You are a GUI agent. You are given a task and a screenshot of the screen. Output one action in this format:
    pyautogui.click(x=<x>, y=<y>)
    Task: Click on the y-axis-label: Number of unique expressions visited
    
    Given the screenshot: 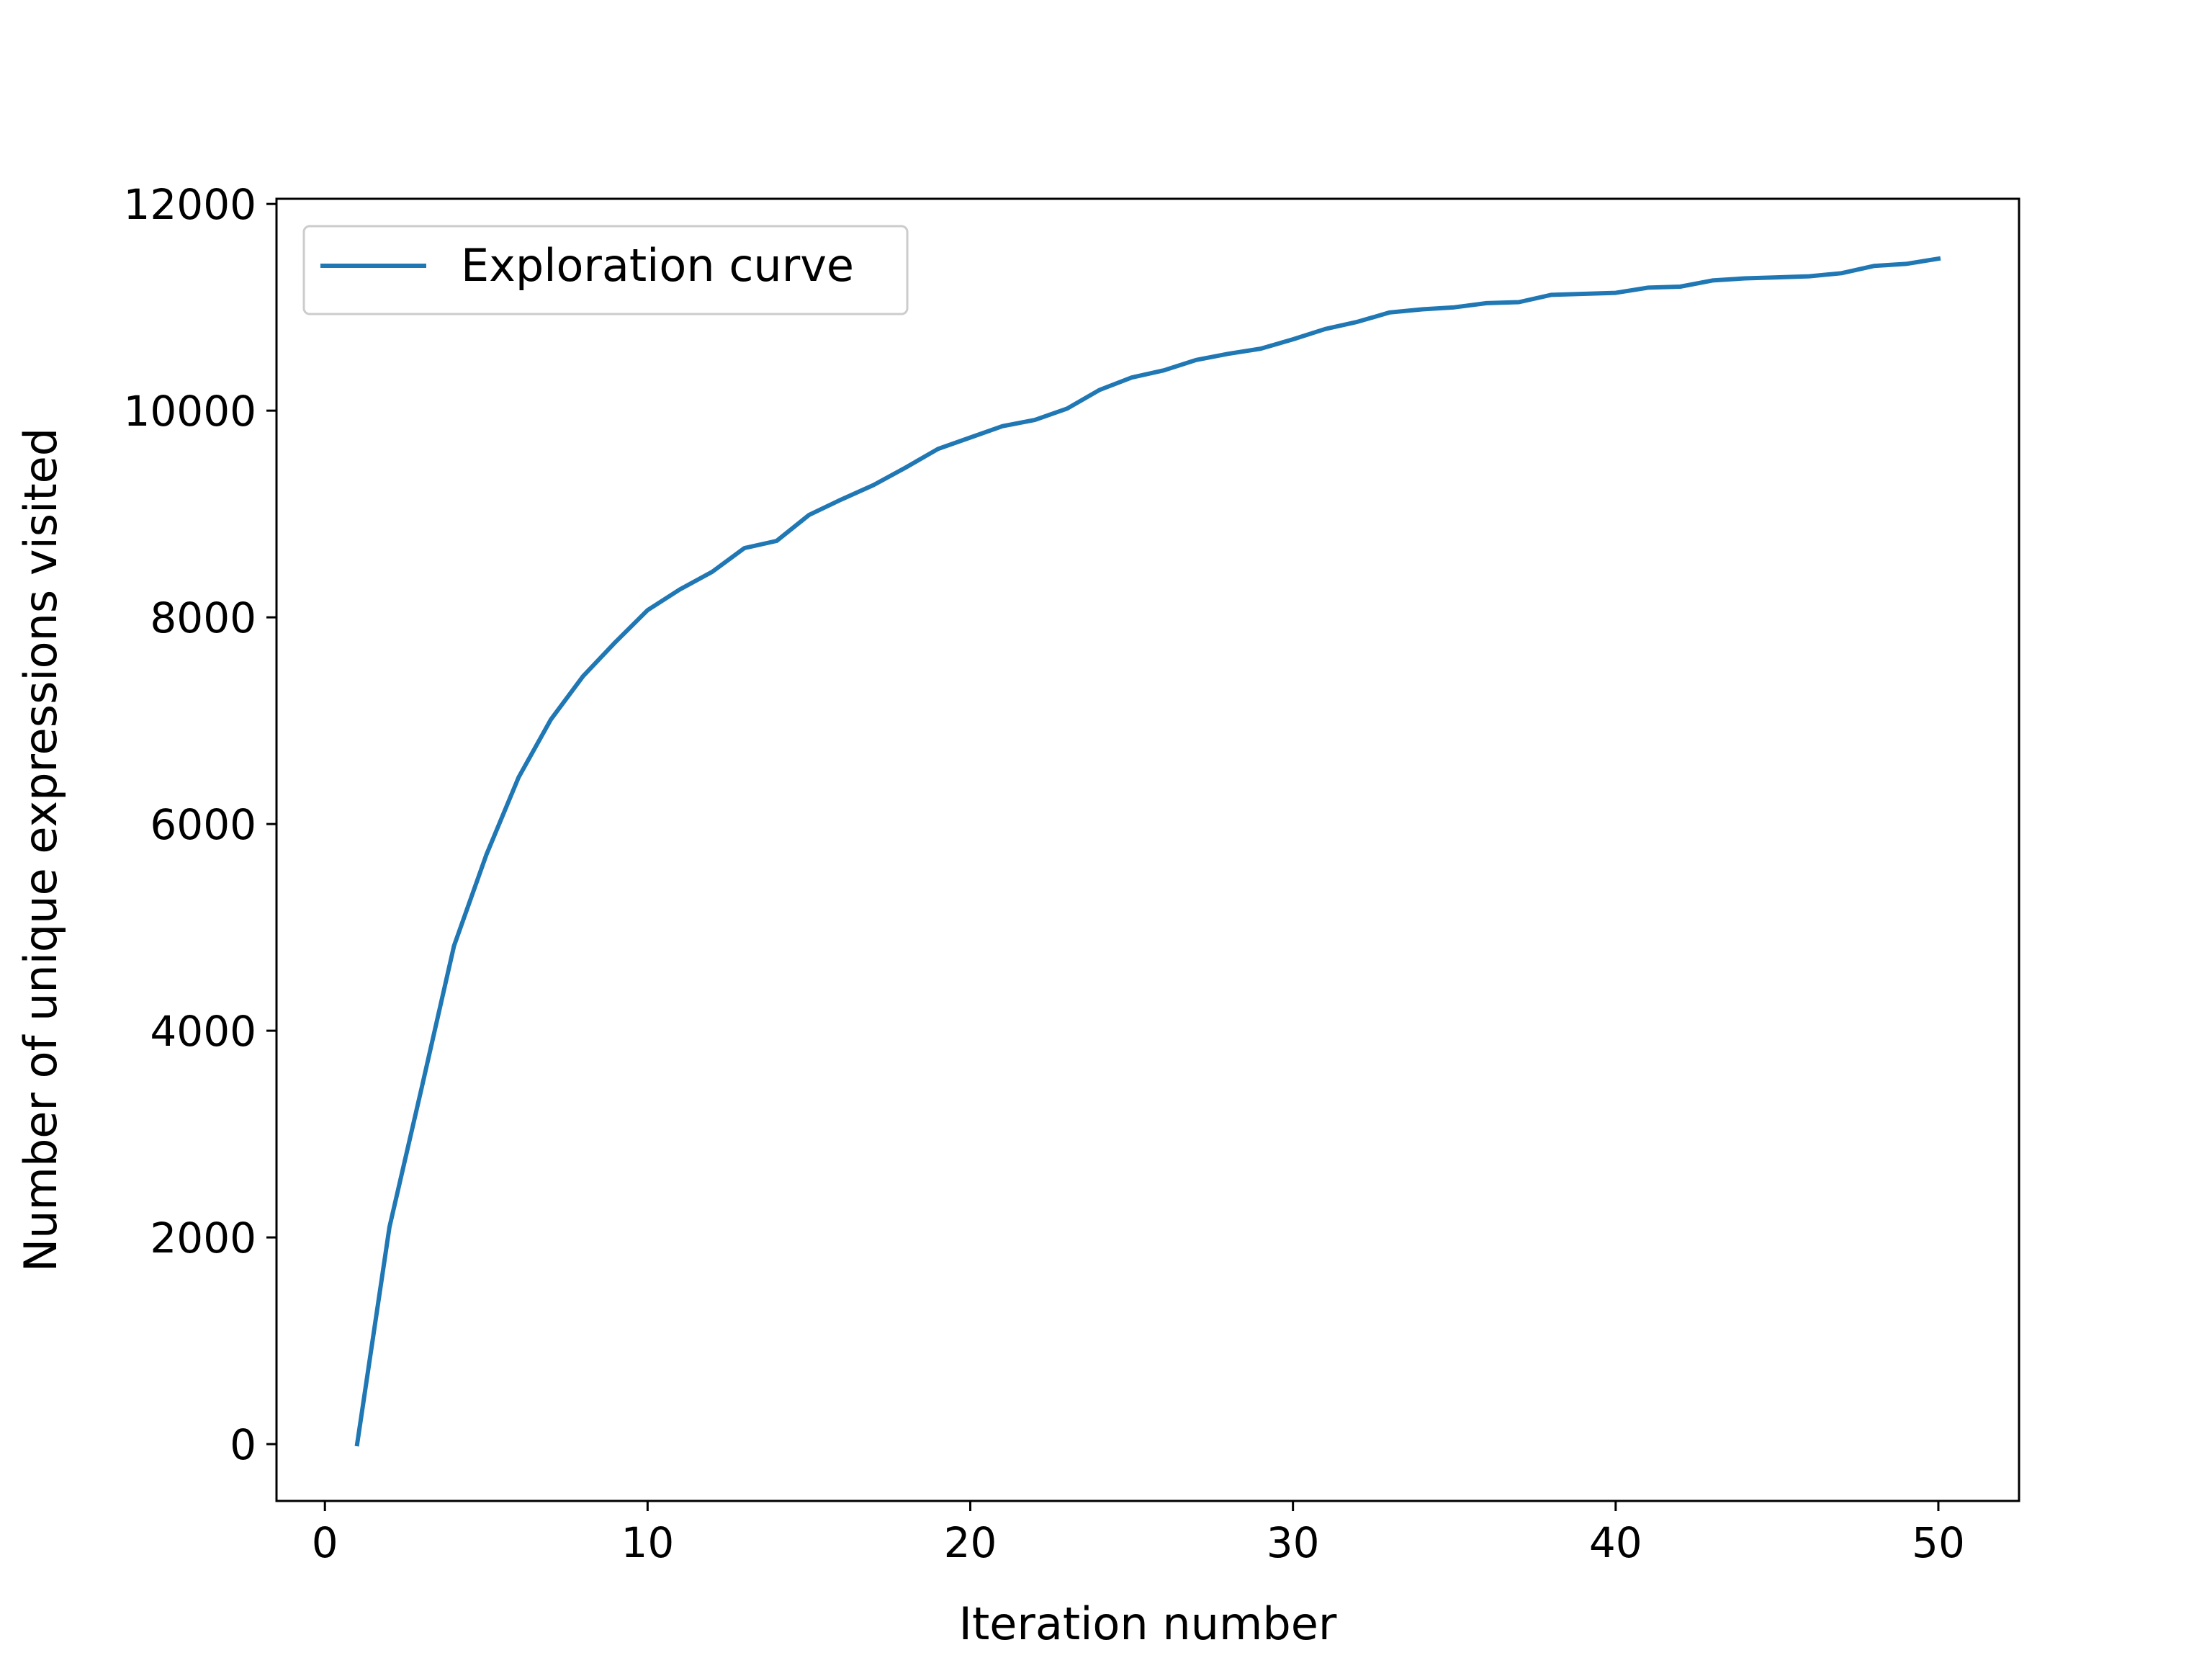 What is the action you would take?
    pyautogui.click(x=40, y=850)
    